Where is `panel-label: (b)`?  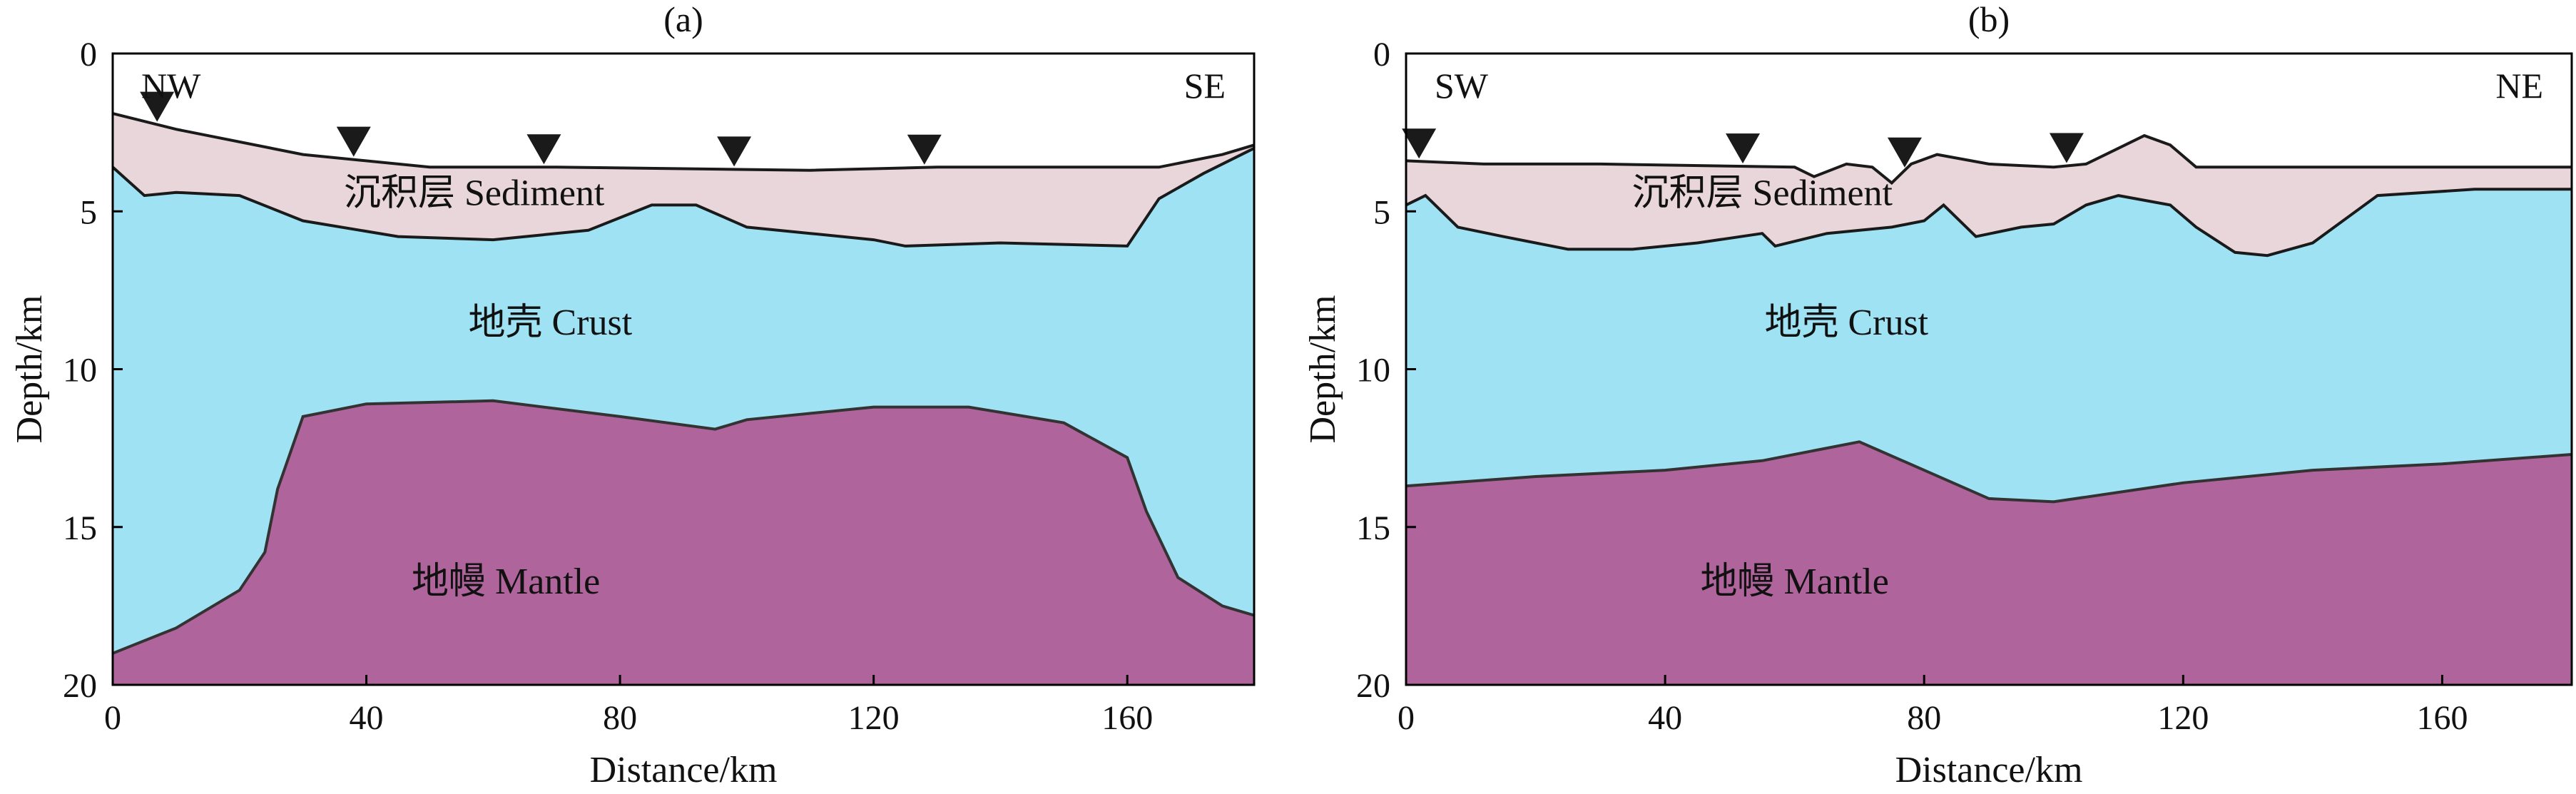 panel-label: (b) is located at coordinates (1989, 19).